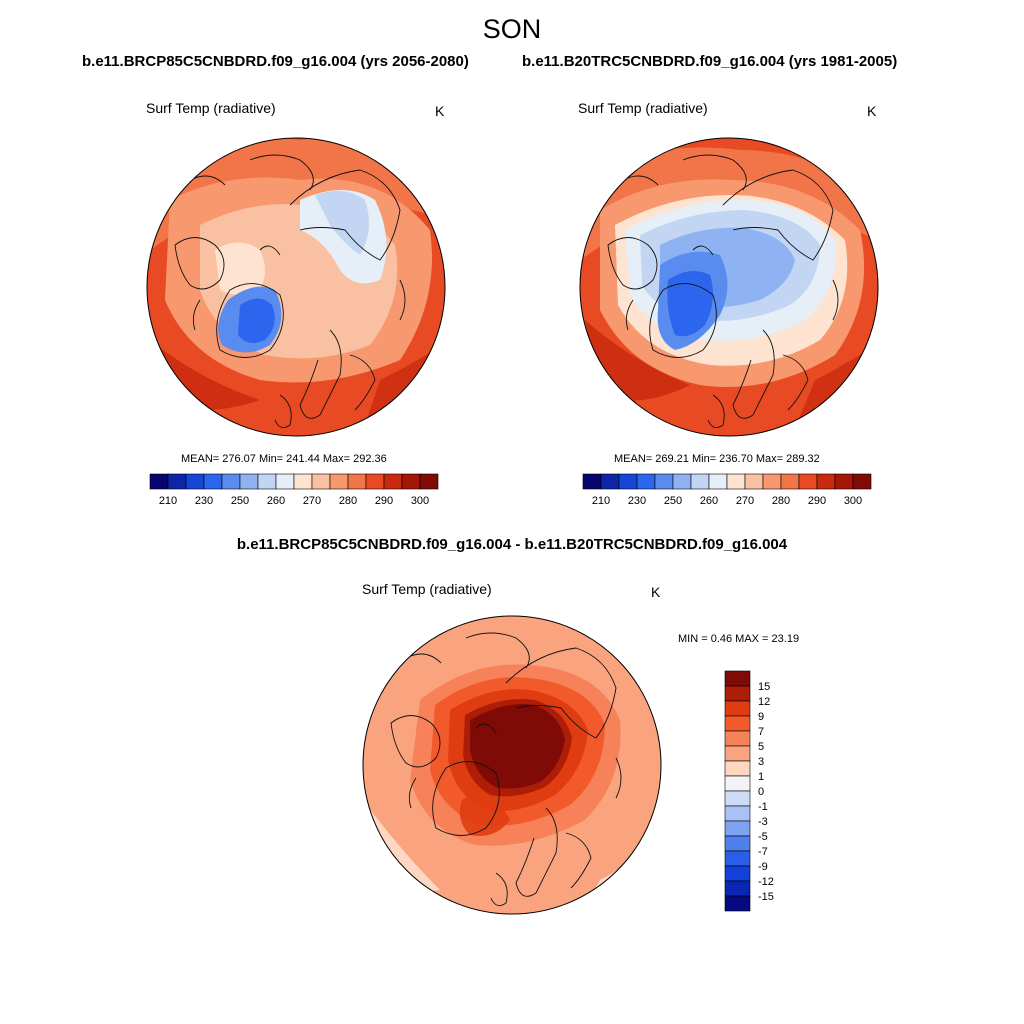 The height and width of the screenshot is (1024, 1024). Describe the element at coordinates (348, 501) in the screenshot. I see `left-colorbar-tick-label: 280` at that location.